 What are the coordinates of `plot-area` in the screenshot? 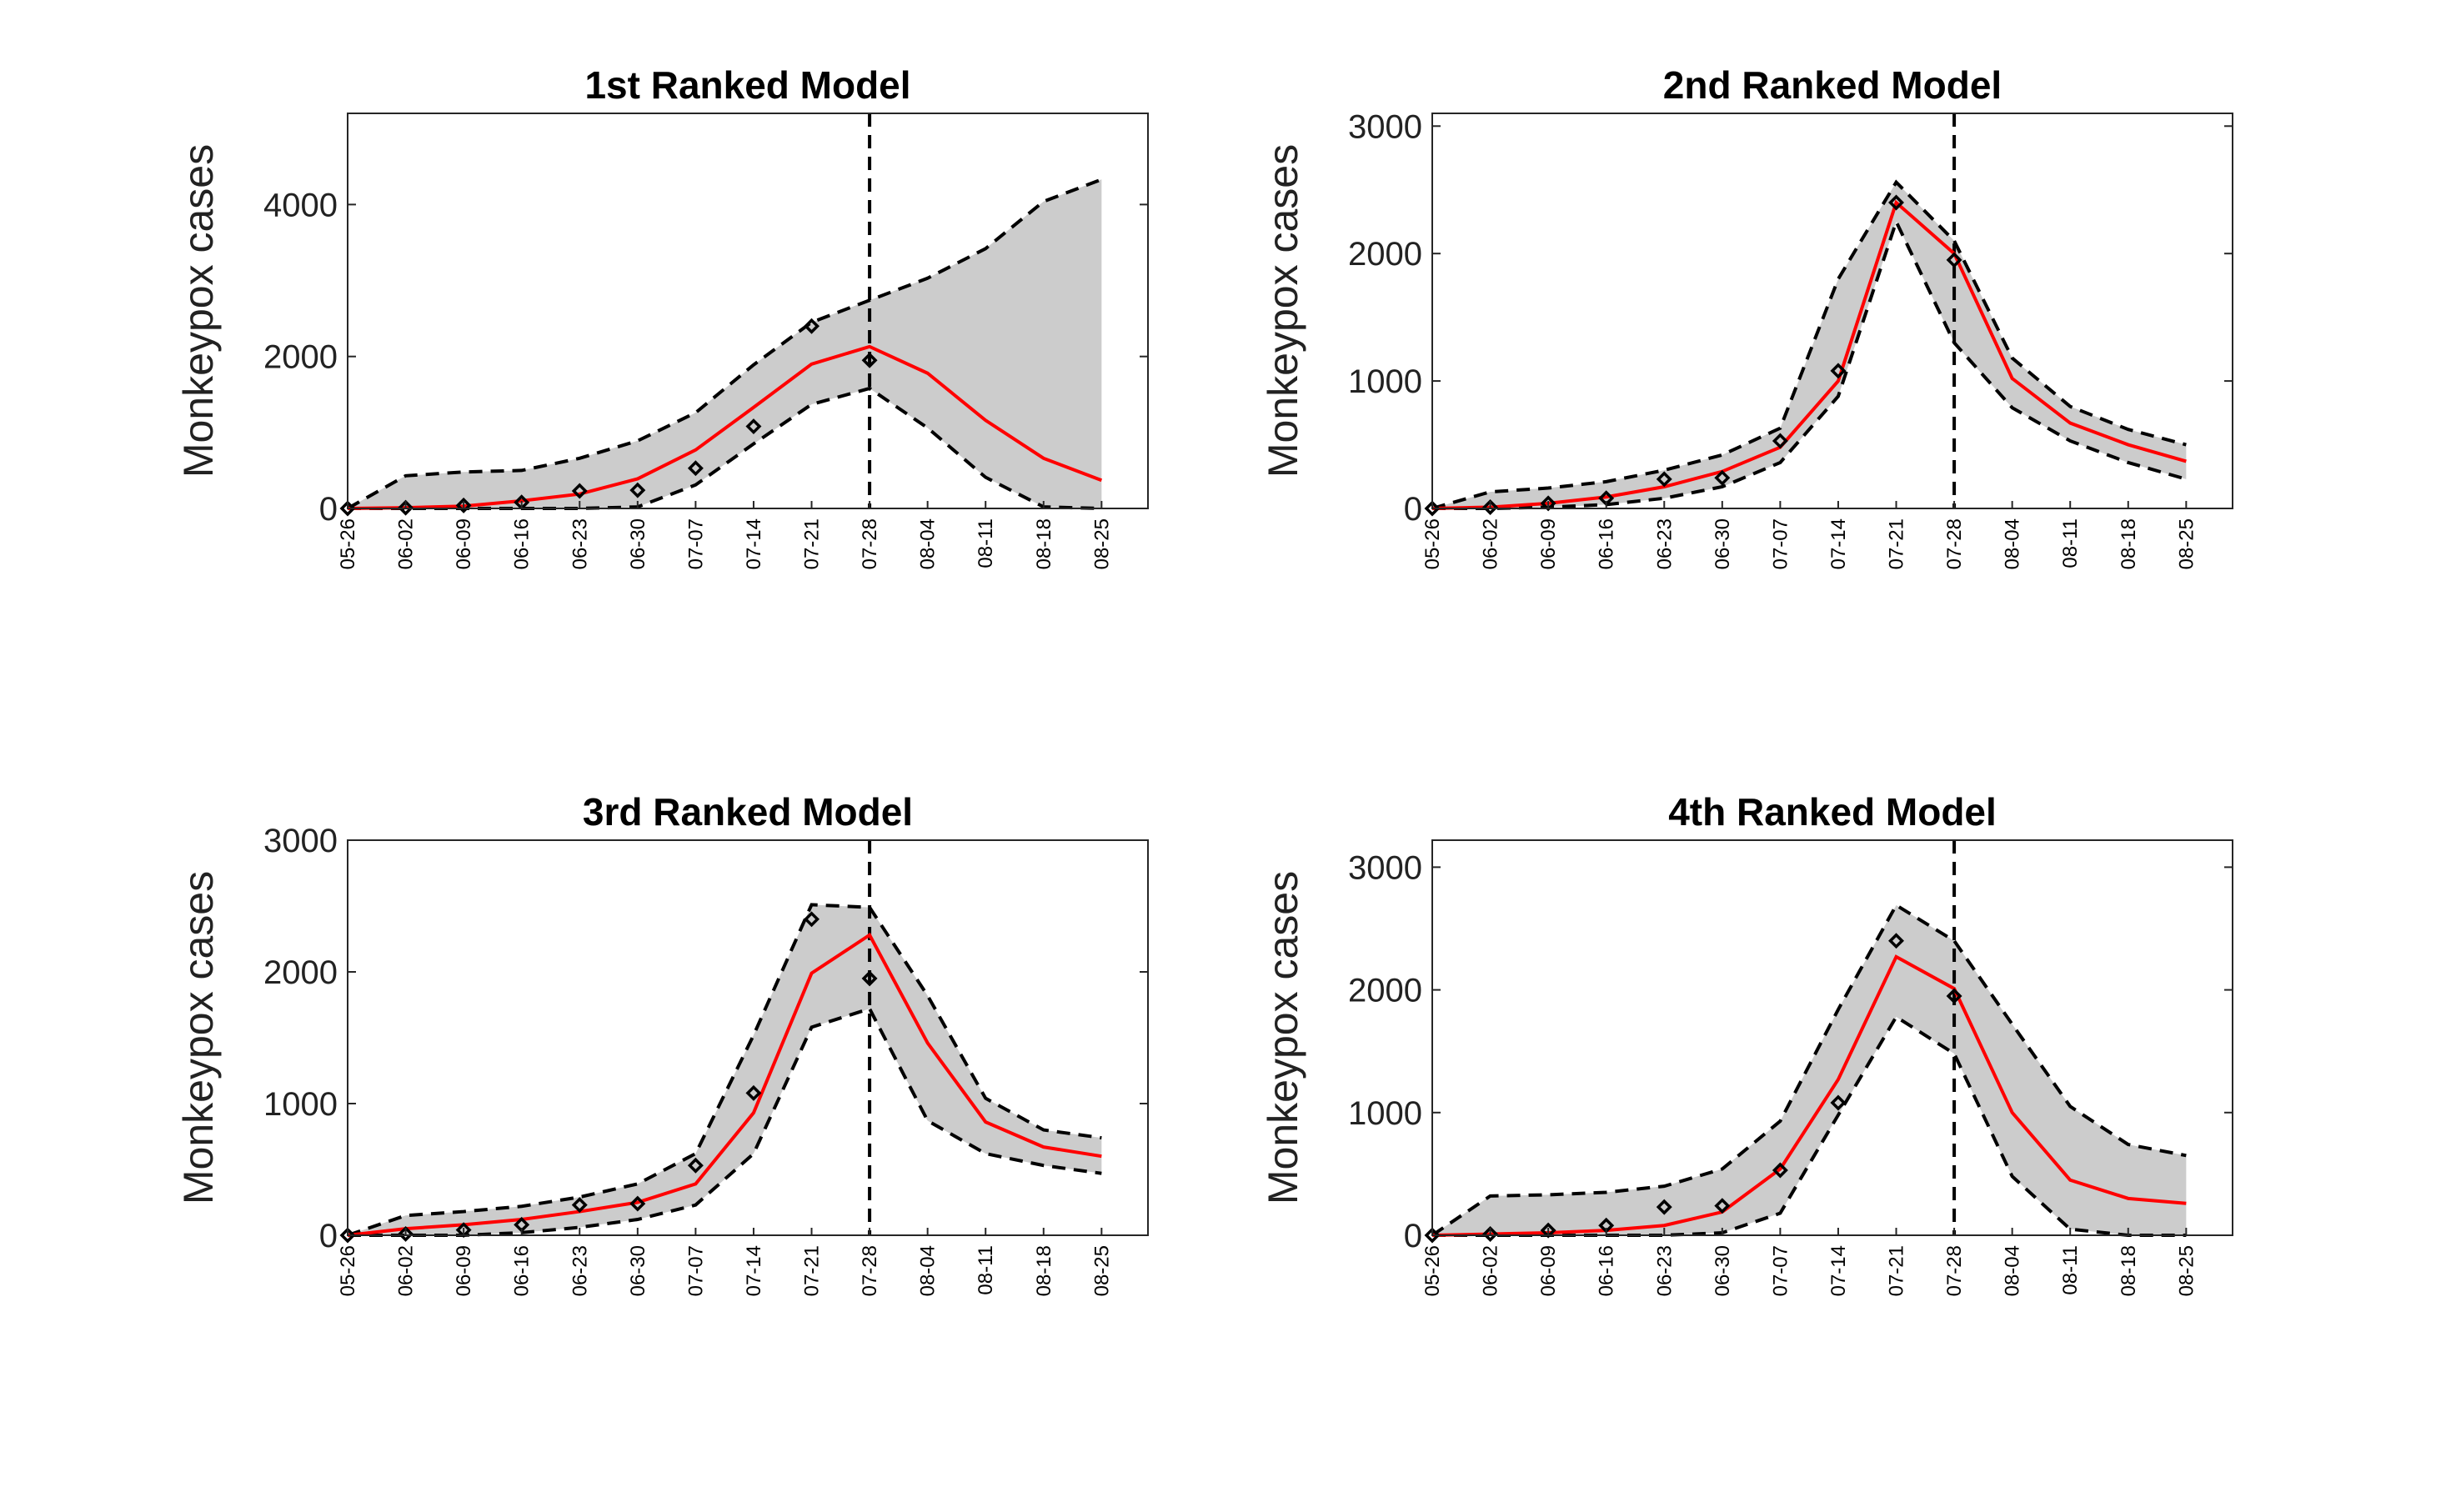 It's located at (748, 1038).